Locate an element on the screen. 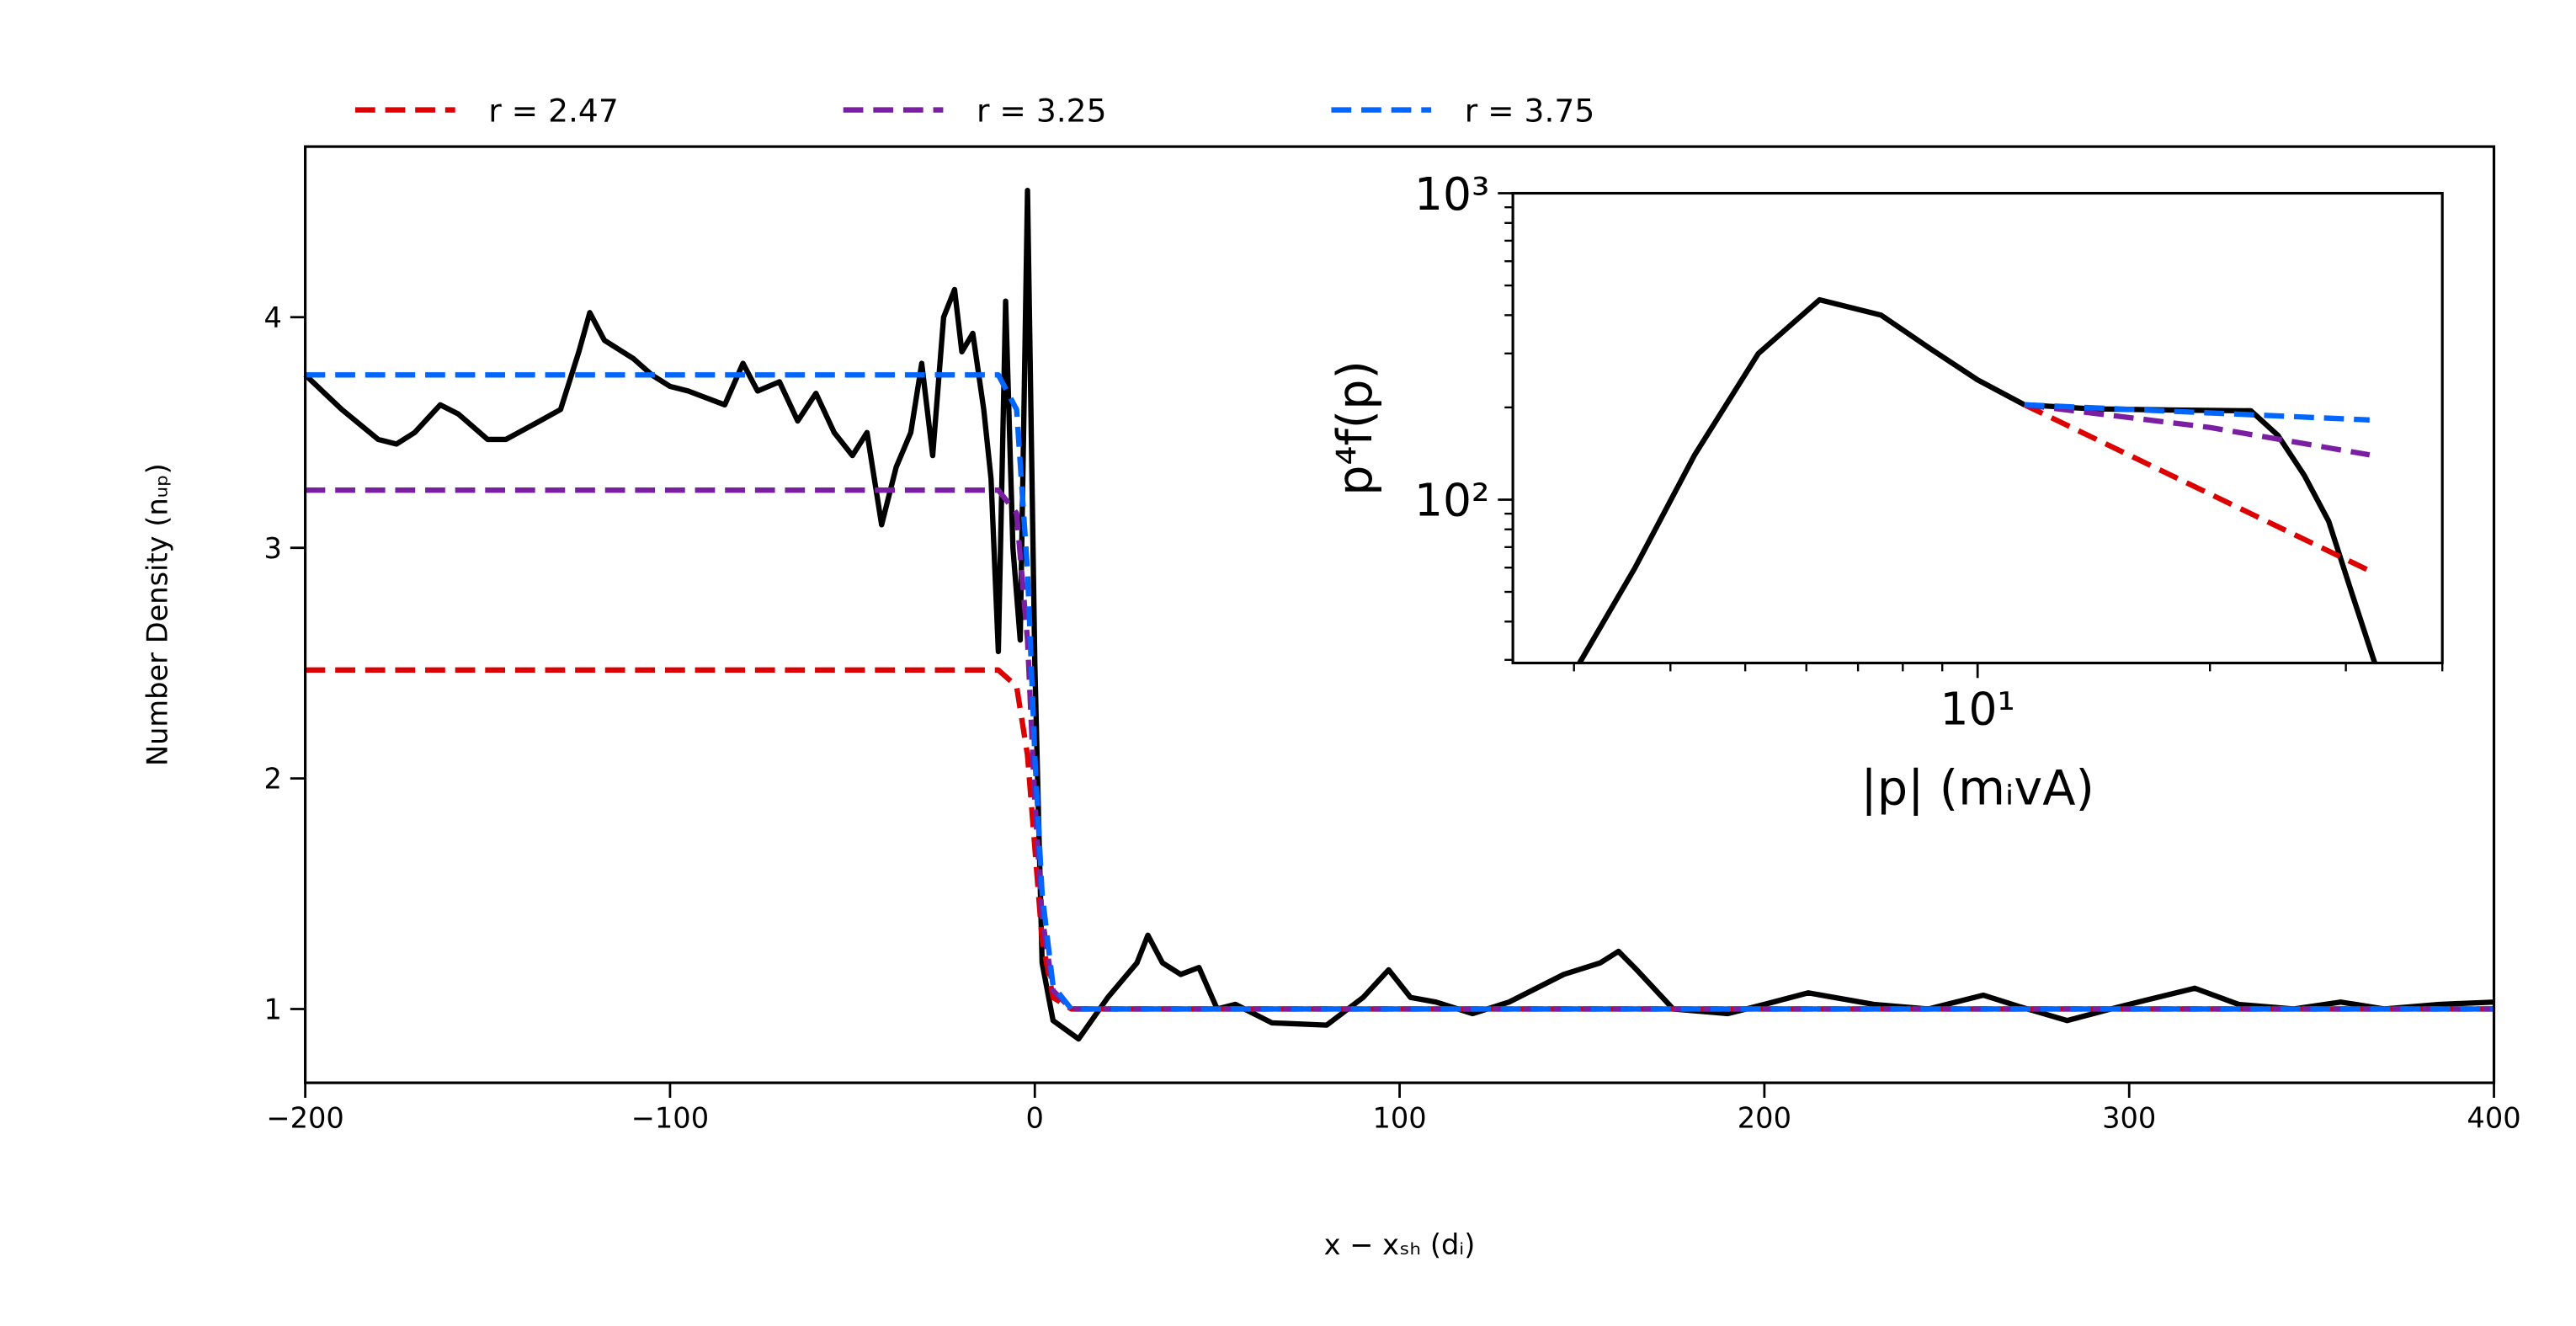  x-tick-label: −200 is located at coordinates (305, 1118).